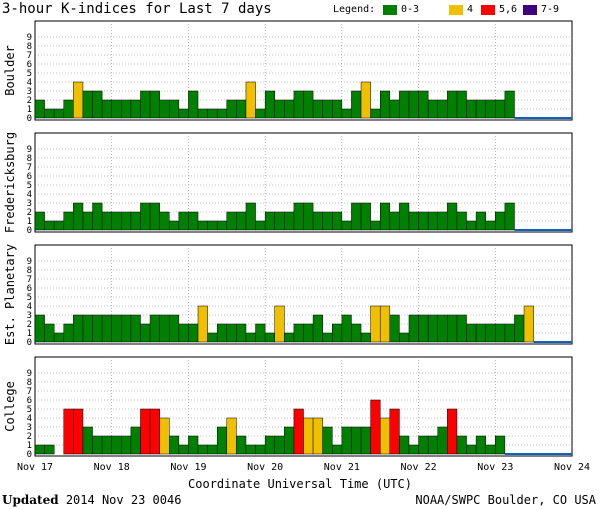  What do you see at coordinates (29, 401) in the screenshot?
I see `y-tick-label: 6` at bounding box center [29, 401].